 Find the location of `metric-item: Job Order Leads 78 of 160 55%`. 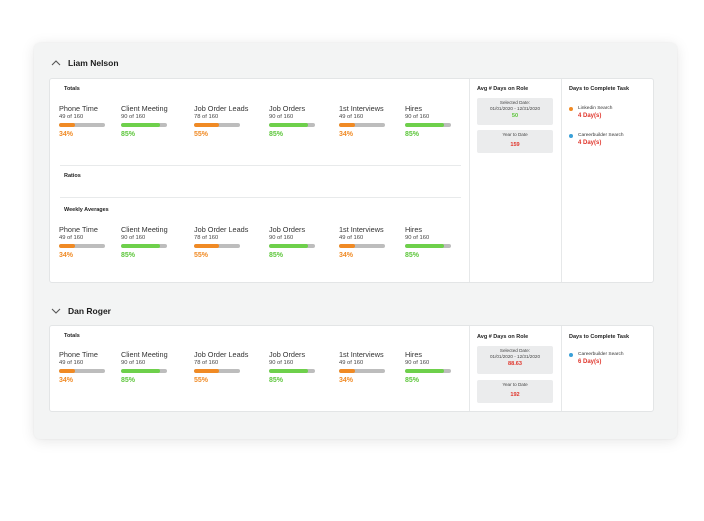

metric-item: Job Order Leads 78 of 160 55% is located at coordinates (224, 367).